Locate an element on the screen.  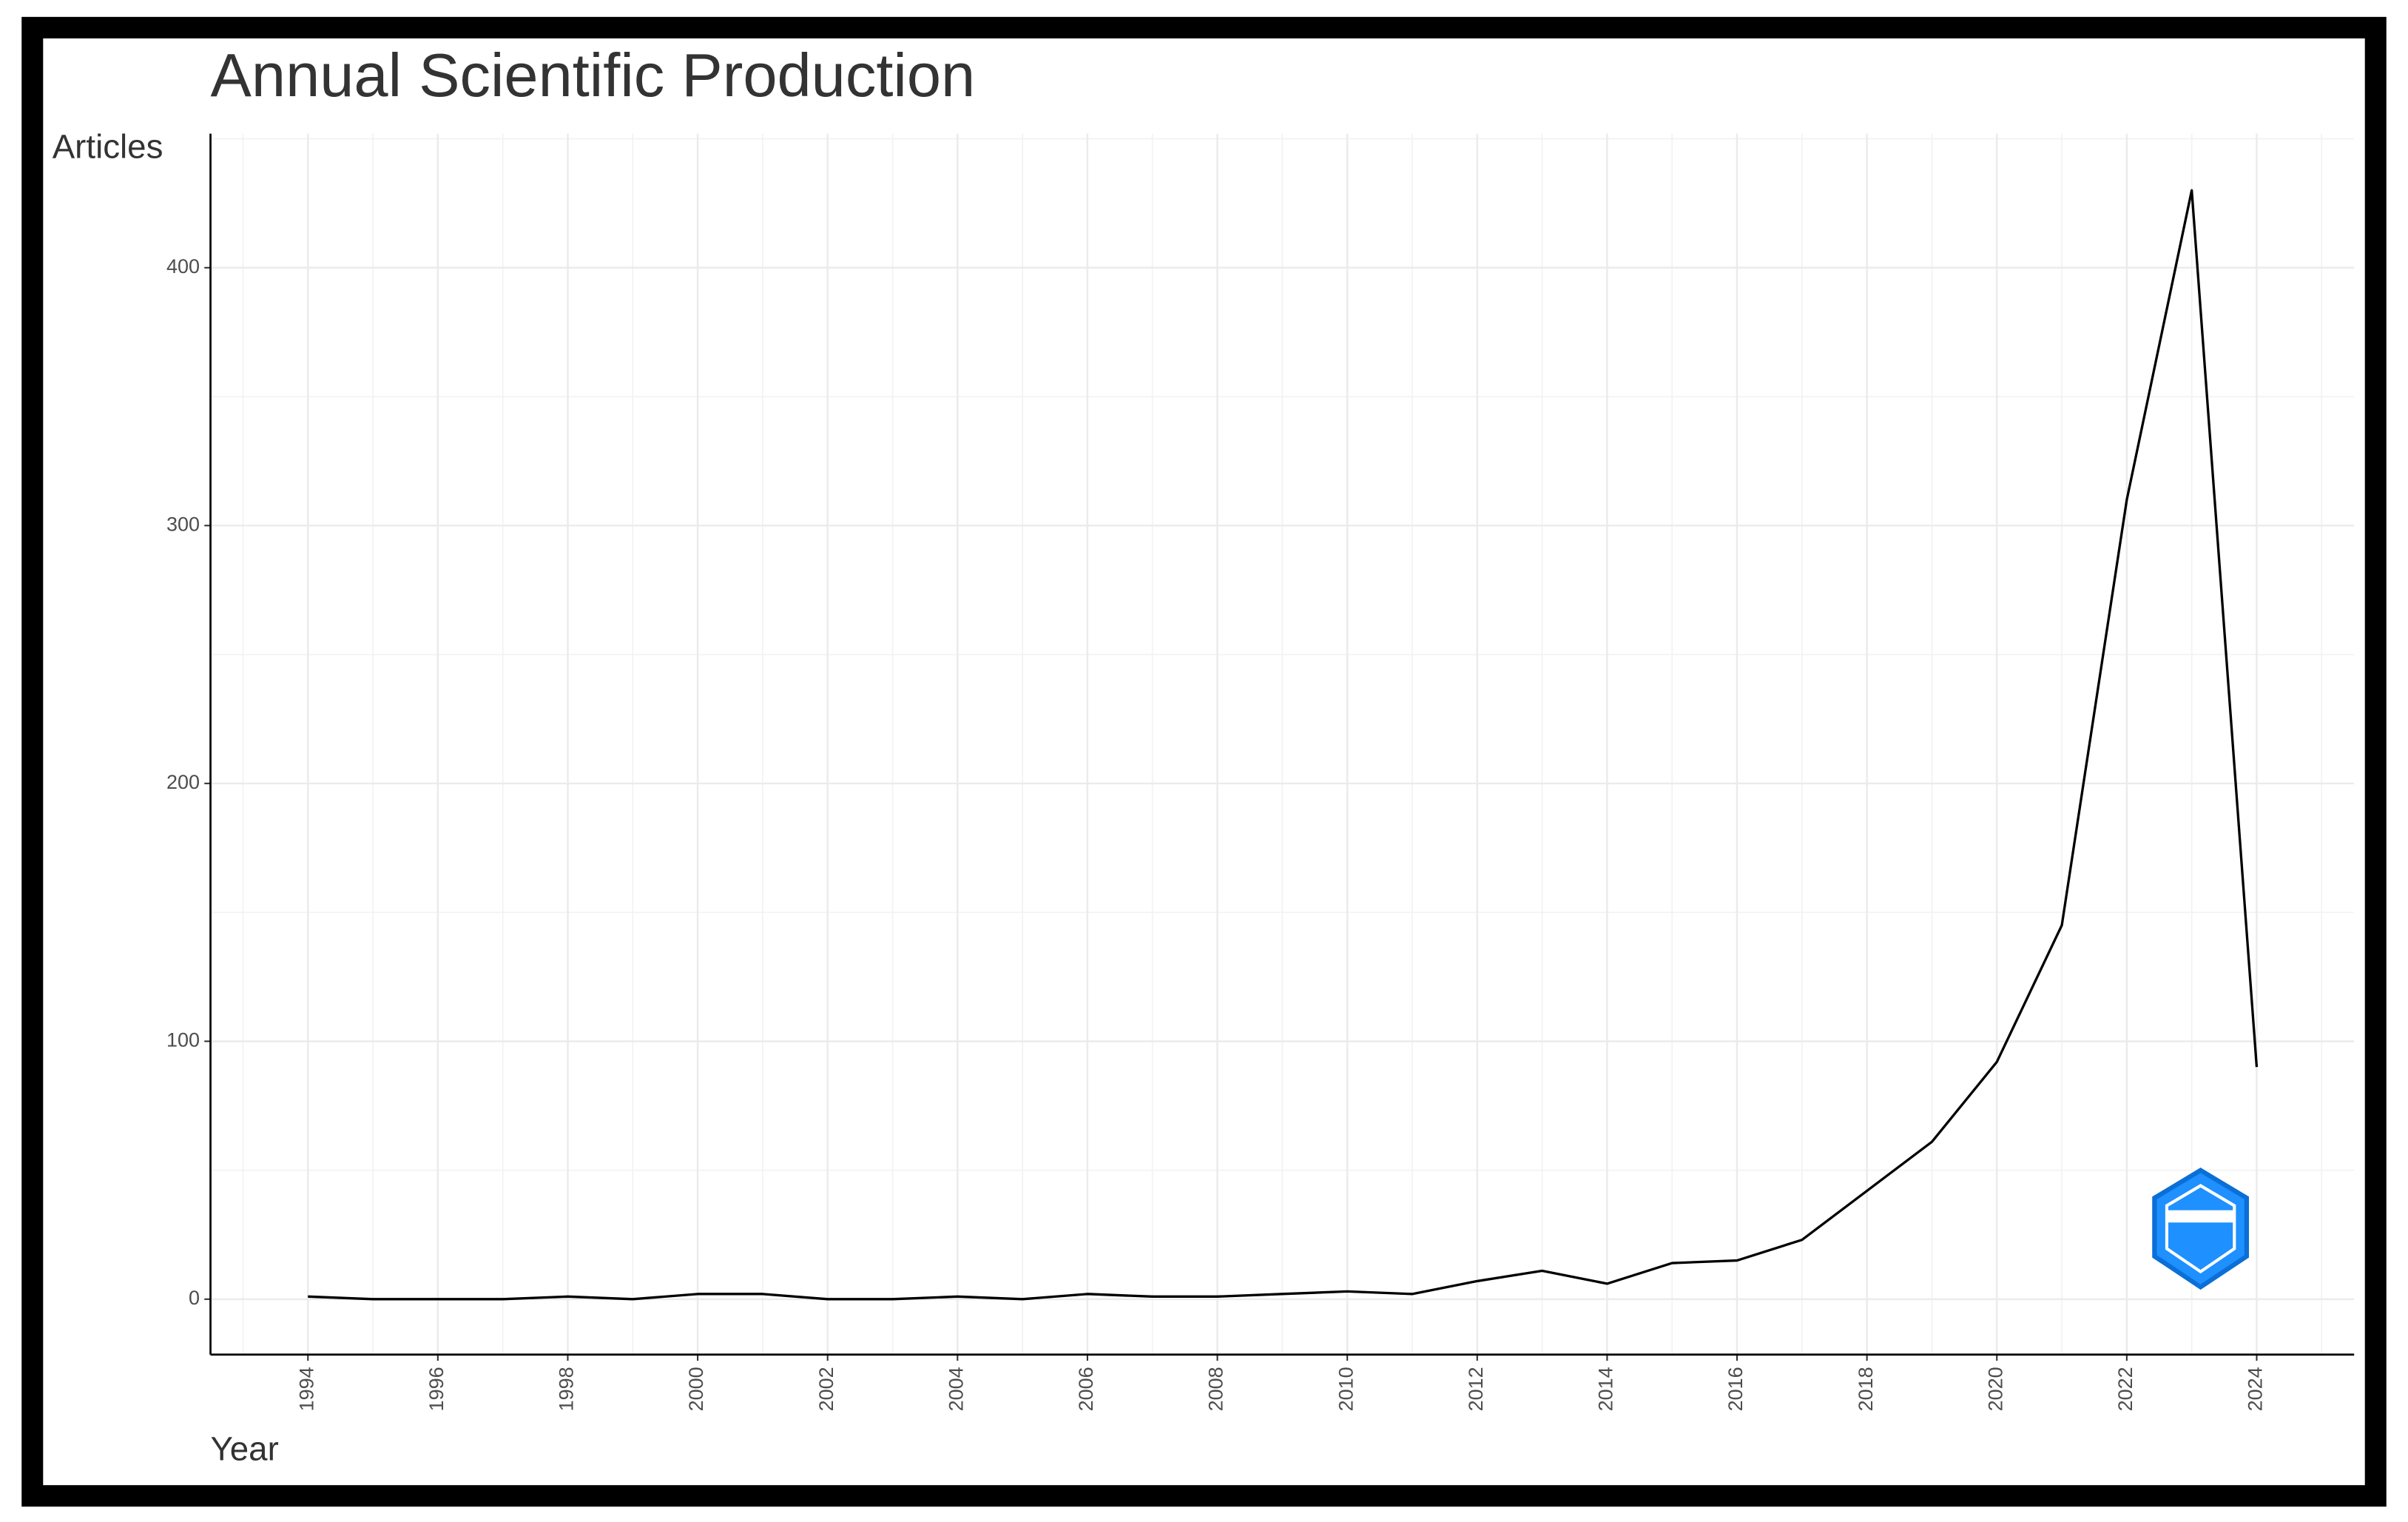
logo is located at coordinates (2201, 1229).